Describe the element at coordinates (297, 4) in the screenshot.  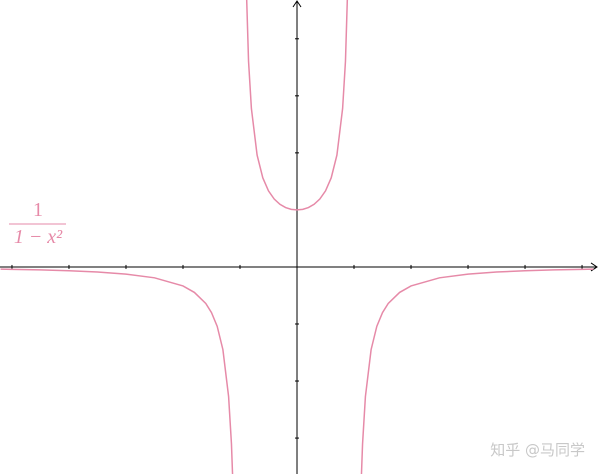
I see `y-arrow` at that location.